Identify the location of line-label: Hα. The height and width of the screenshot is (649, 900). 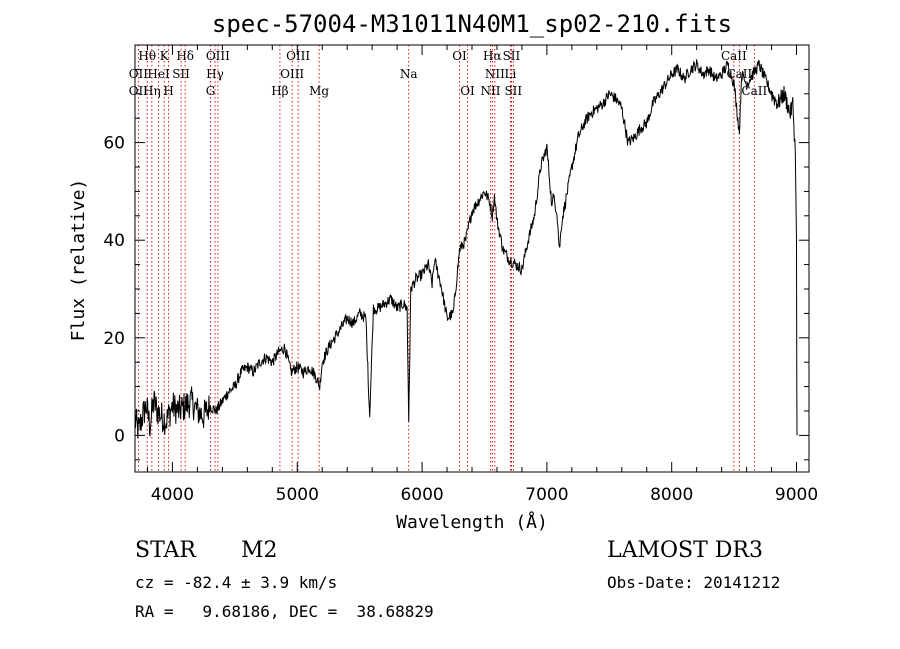
(492, 56).